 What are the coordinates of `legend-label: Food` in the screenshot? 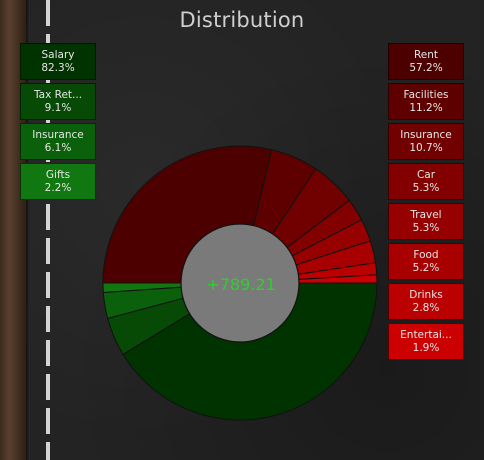 It's located at (426, 254).